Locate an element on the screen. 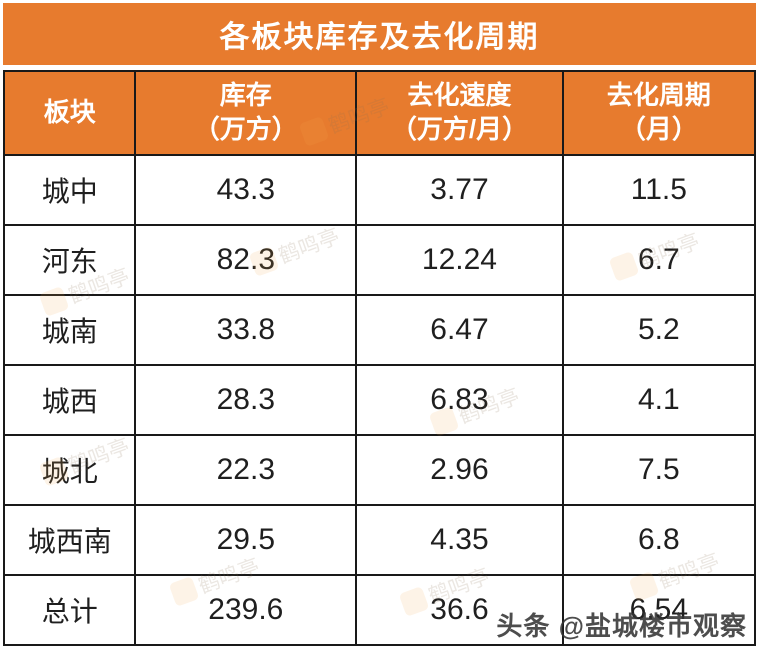 This screenshot has width=759, height=651. column-header-0: 板块 is located at coordinates (69, 113).